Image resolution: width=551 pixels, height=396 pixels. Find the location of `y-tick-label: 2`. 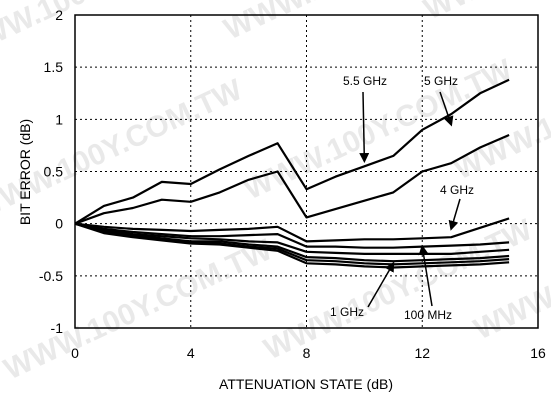

y-tick-label: 2 is located at coordinates (59, 15).